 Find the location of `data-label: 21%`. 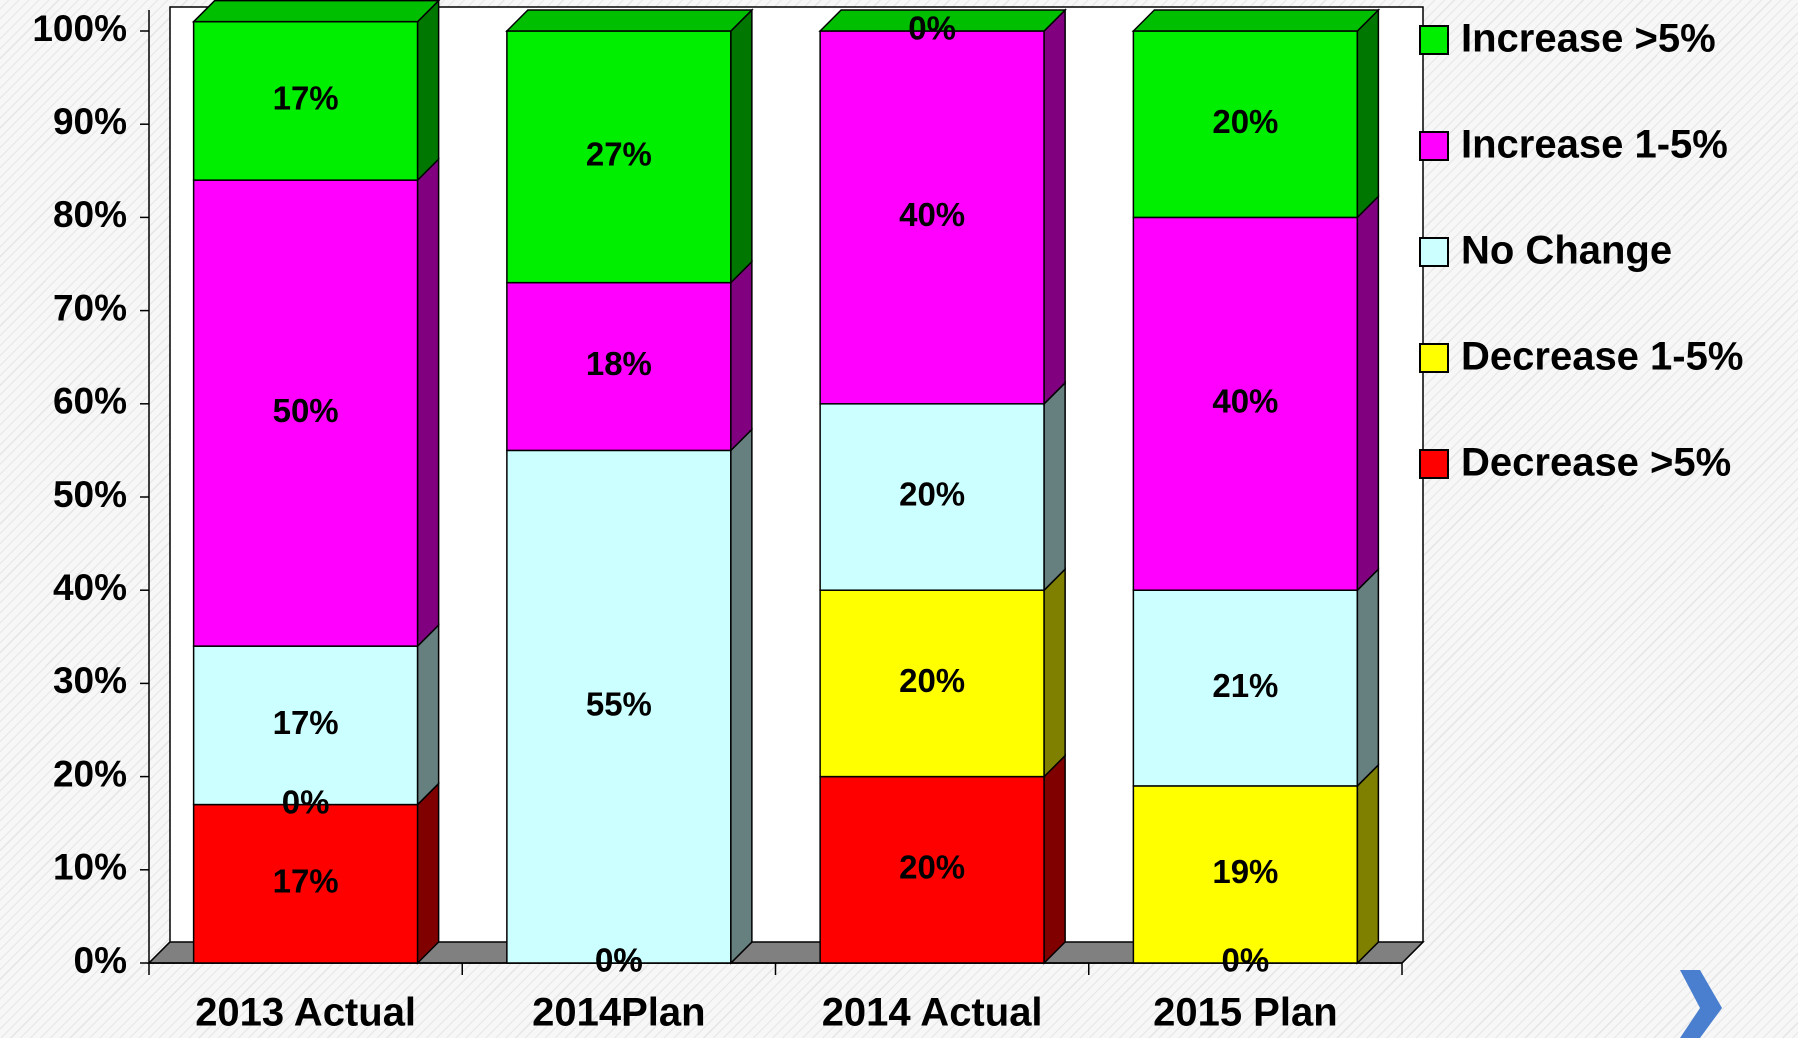

data-label: 21% is located at coordinates (1245, 685).